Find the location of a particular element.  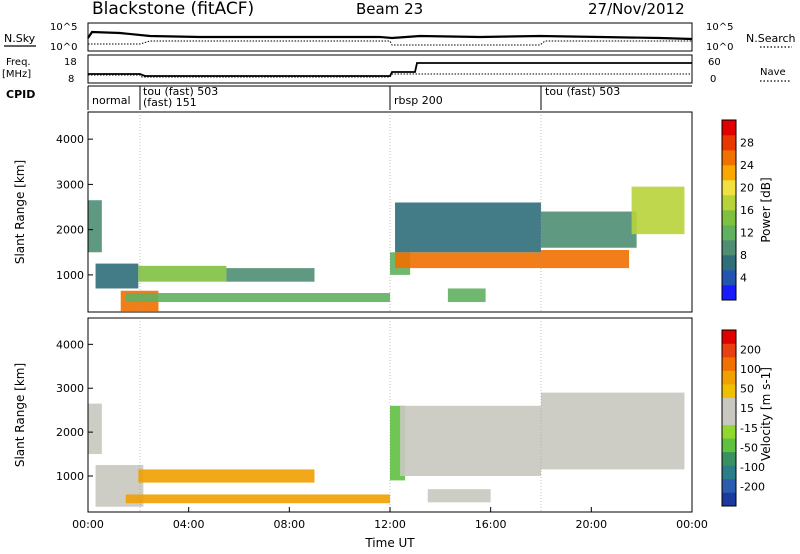

freq-panel is located at coordinates (390, 69).